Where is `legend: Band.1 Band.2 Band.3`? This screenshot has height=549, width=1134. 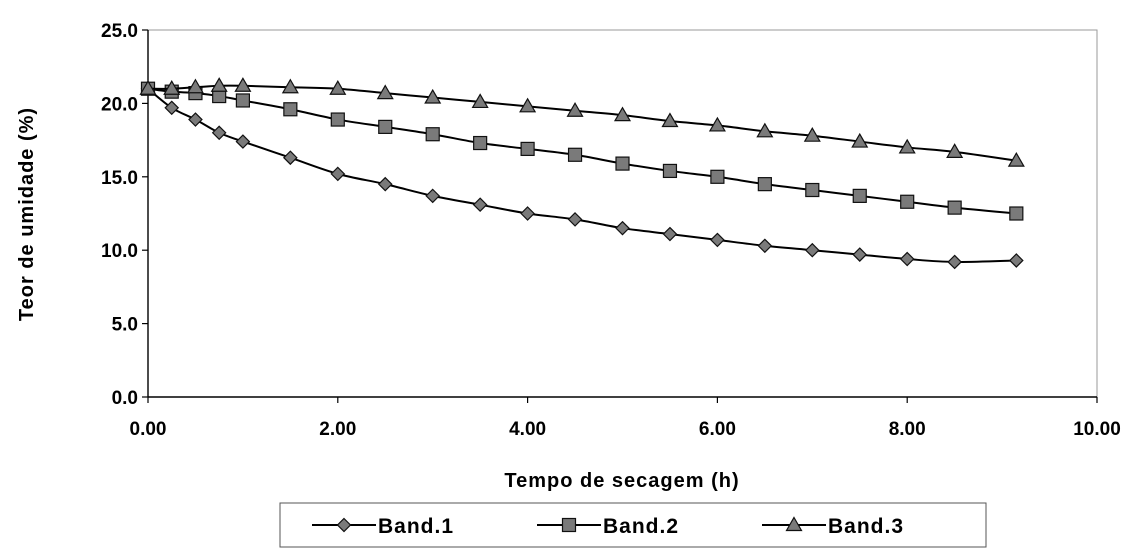
legend: Band.1 Band.2 Band.3 is located at coordinates (633, 525).